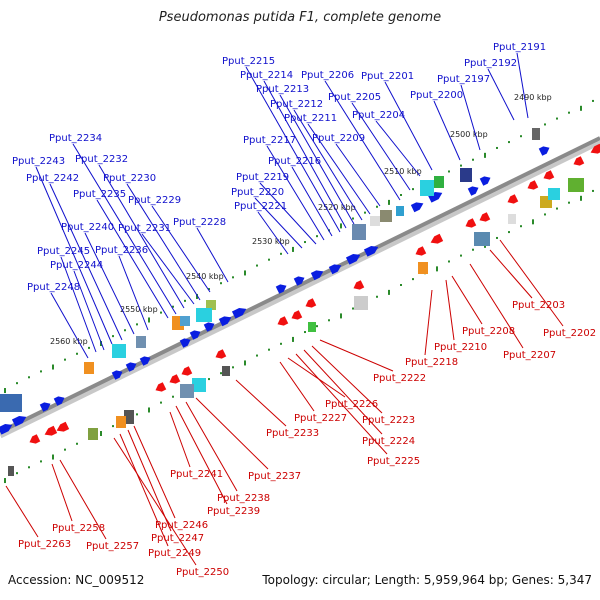 The width and height of the screenshot is (600, 600). Describe the element at coordinates (87, 227) in the screenshot. I see `forward-gene-label: Pput_2240` at that location.